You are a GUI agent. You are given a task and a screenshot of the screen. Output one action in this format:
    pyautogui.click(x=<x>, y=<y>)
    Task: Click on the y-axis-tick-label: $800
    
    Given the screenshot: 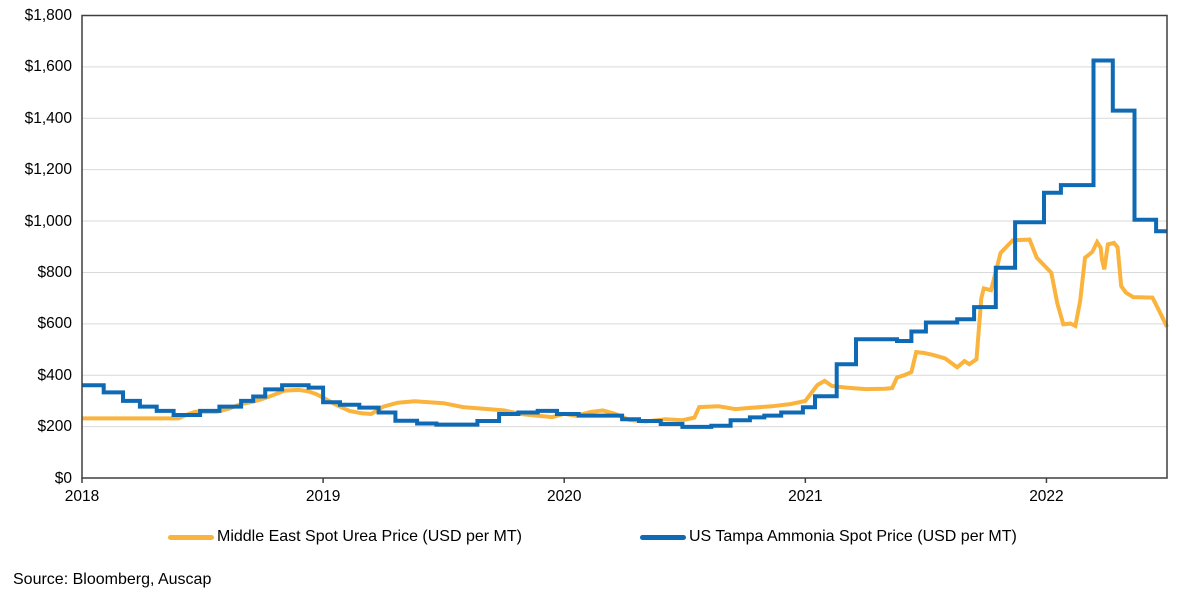 What is the action you would take?
    pyautogui.click(x=54, y=272)
    